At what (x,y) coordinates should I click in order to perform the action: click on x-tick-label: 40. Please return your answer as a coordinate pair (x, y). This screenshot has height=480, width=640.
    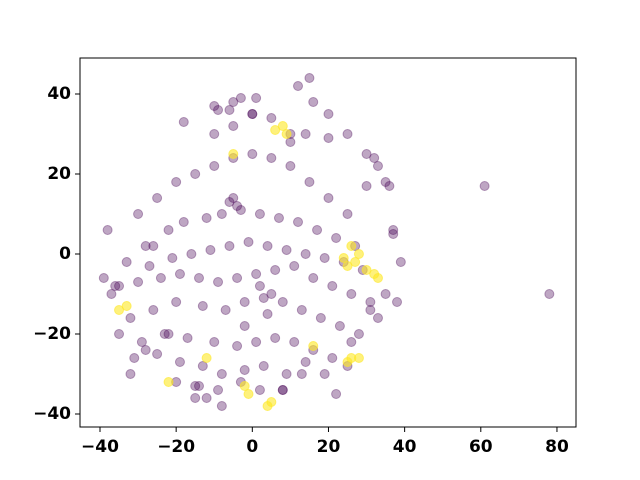
    Looking at the image, I should click on (405, 447).